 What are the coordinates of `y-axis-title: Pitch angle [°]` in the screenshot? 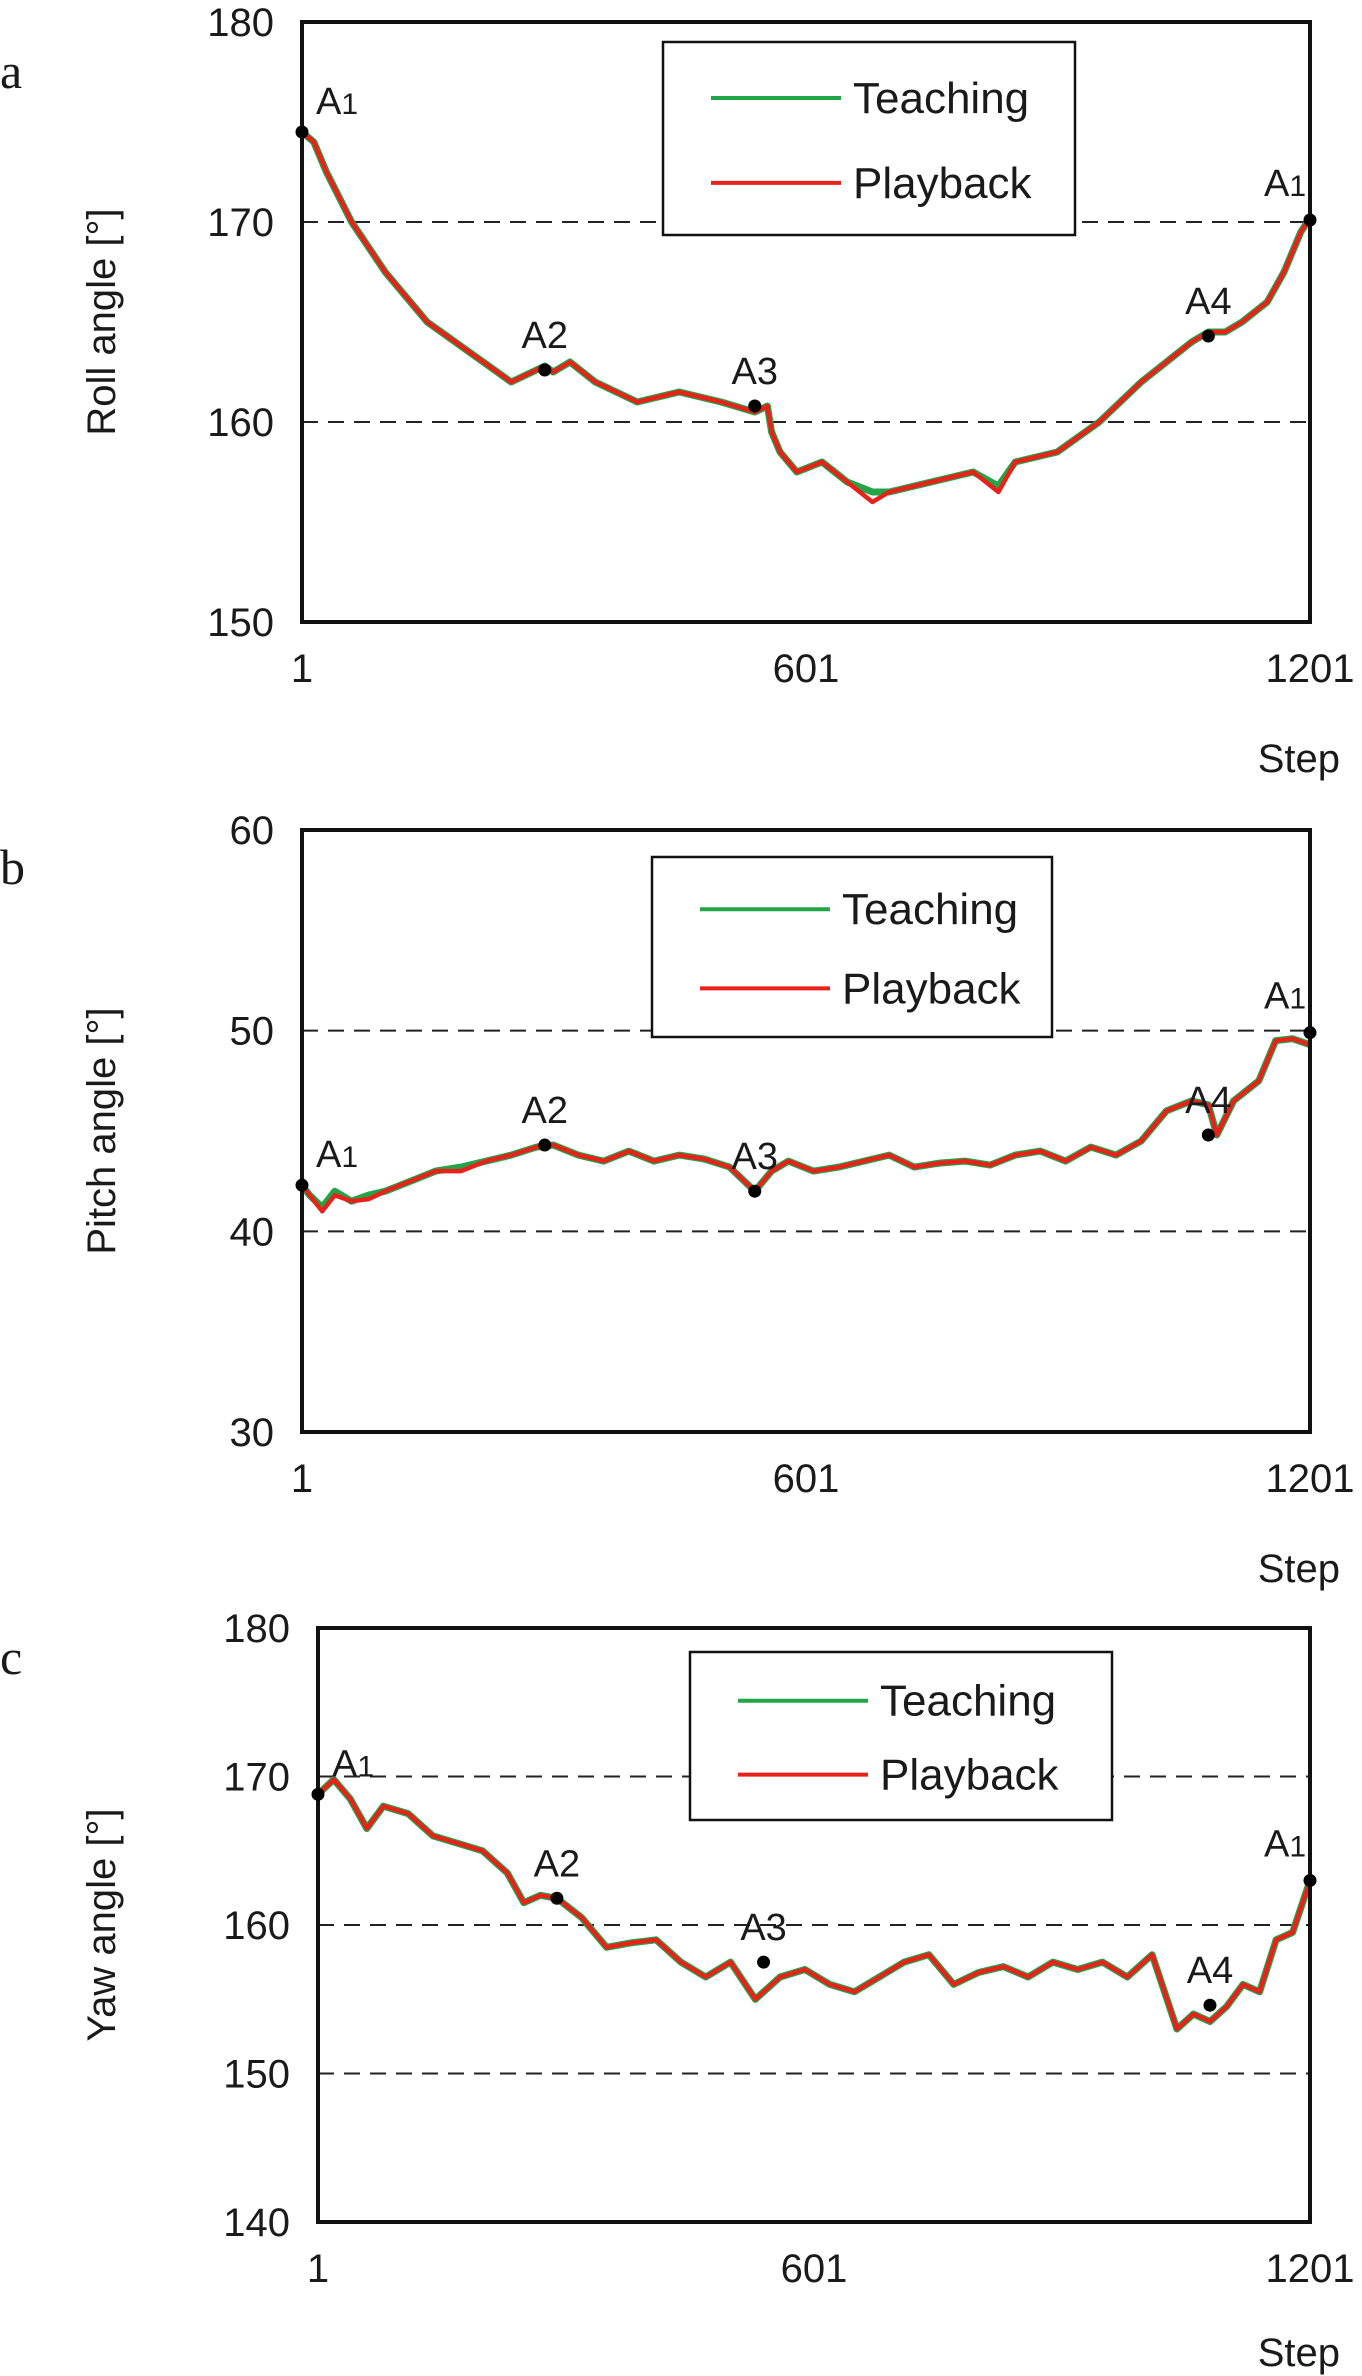 It's located at (102, 1130).